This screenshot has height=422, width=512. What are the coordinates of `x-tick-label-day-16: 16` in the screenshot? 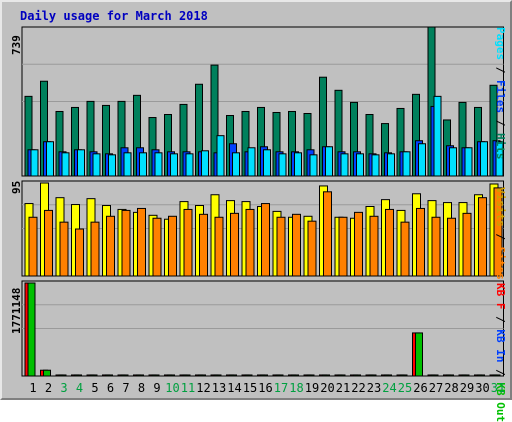 It's located at (265, 388).